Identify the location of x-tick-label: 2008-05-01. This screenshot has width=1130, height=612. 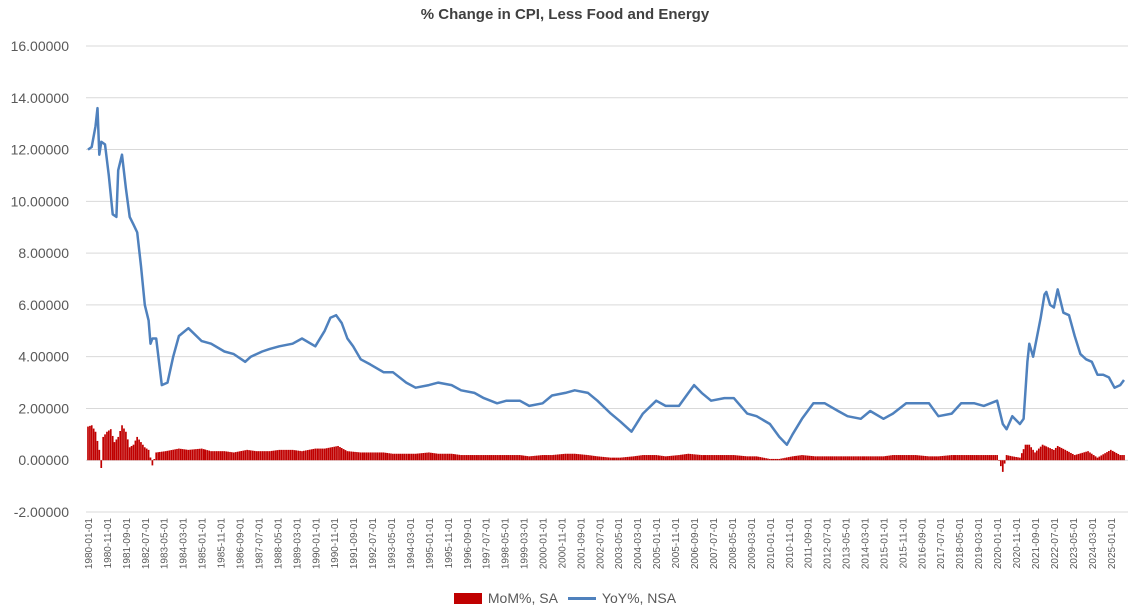
(733, 544).